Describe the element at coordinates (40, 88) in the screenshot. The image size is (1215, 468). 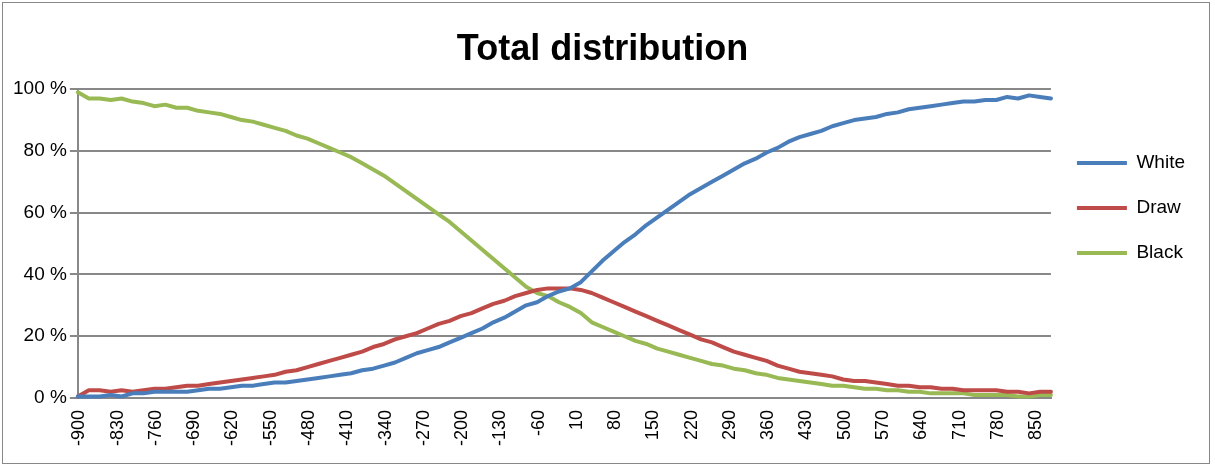
I see `y-tick-label: 100 %` at that location.